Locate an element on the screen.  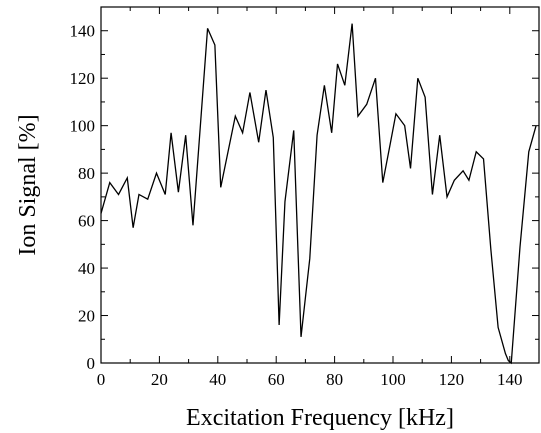
y-axis-title: Ion Signal [%] is located at coordinates (28, 184).